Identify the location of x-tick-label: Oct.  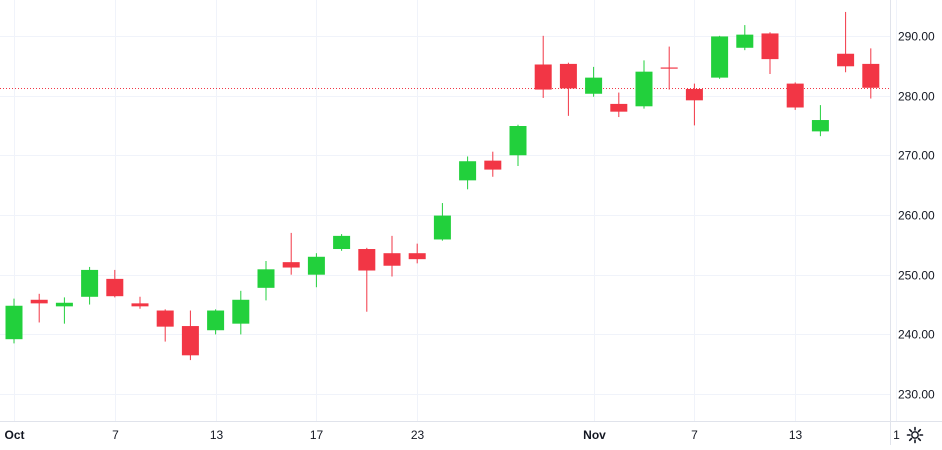
(14, 435).